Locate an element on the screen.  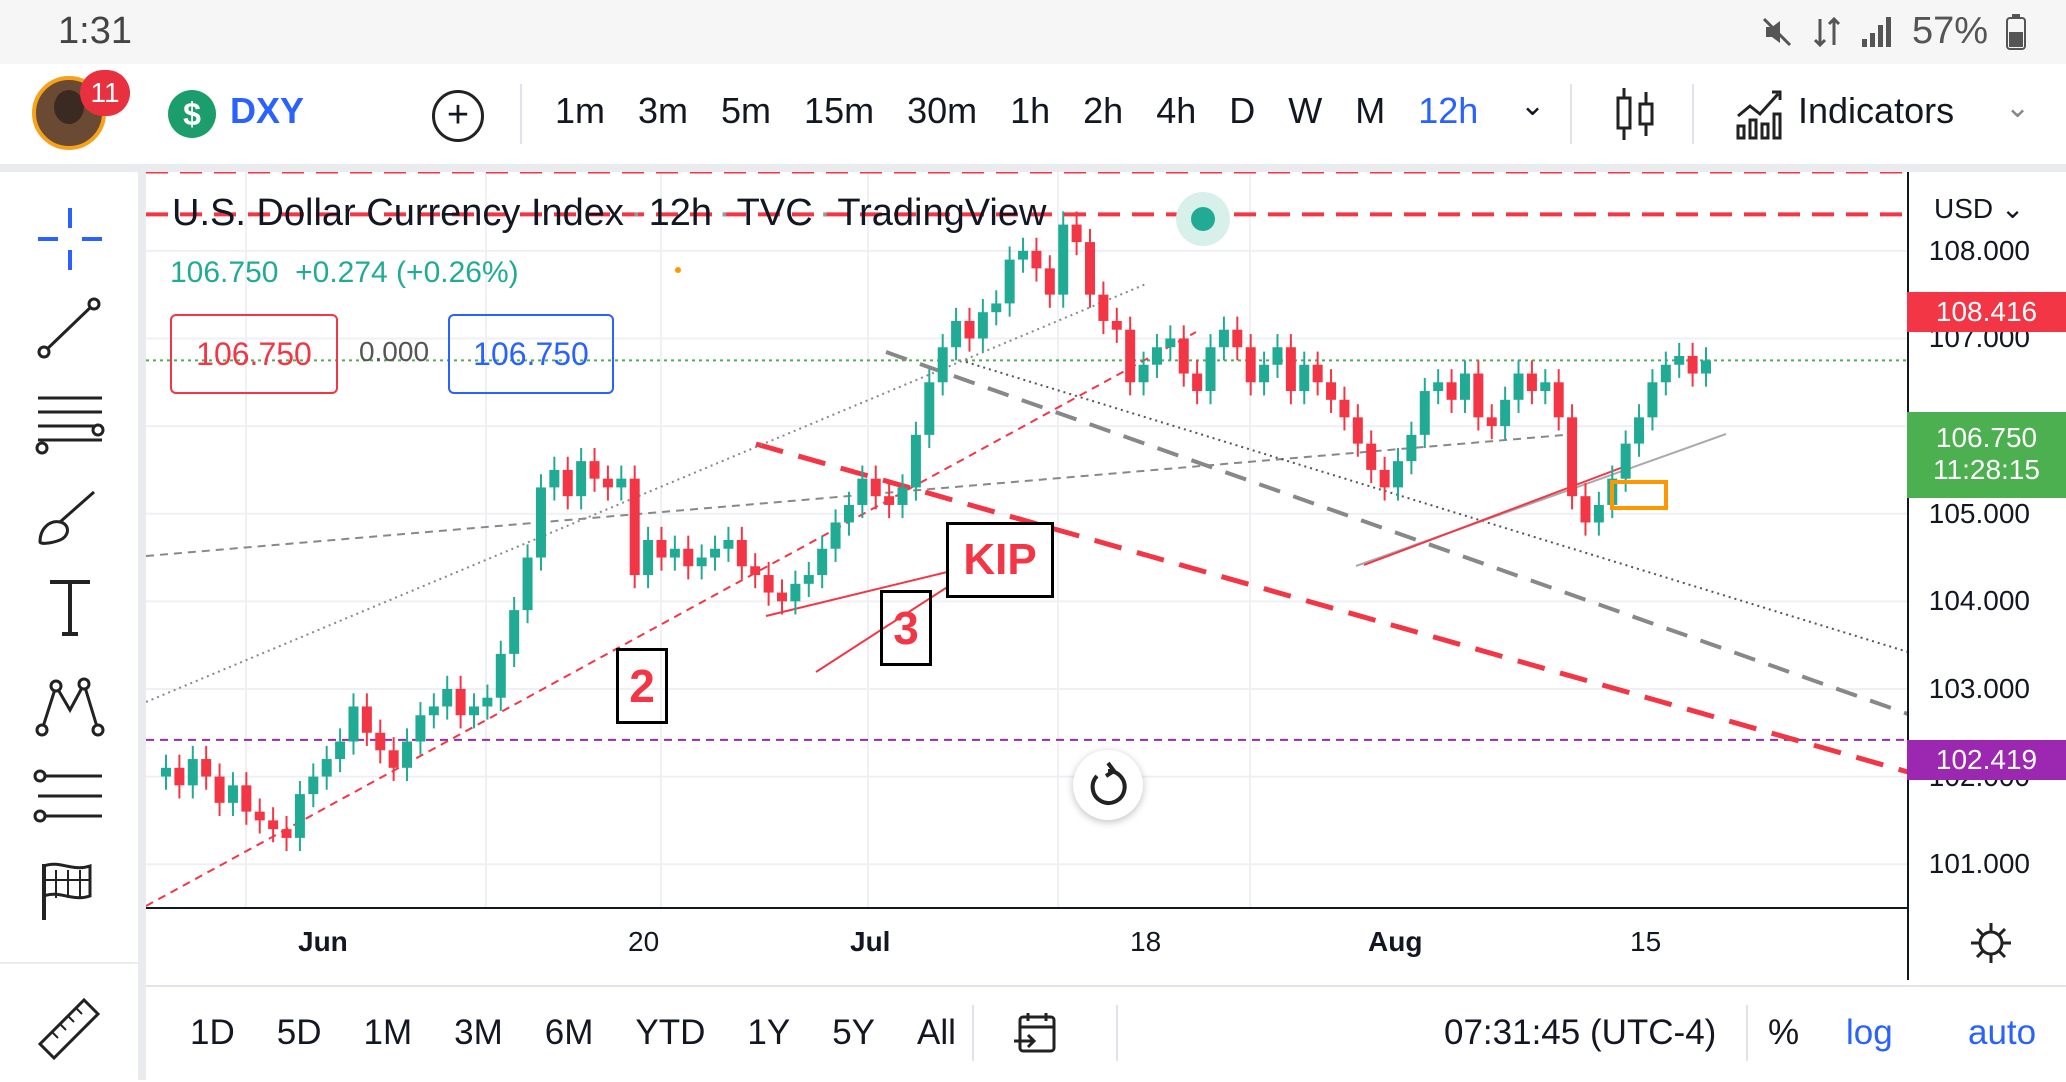
auto-scale-toggle: auto is located at coordinates (2002, 1032).